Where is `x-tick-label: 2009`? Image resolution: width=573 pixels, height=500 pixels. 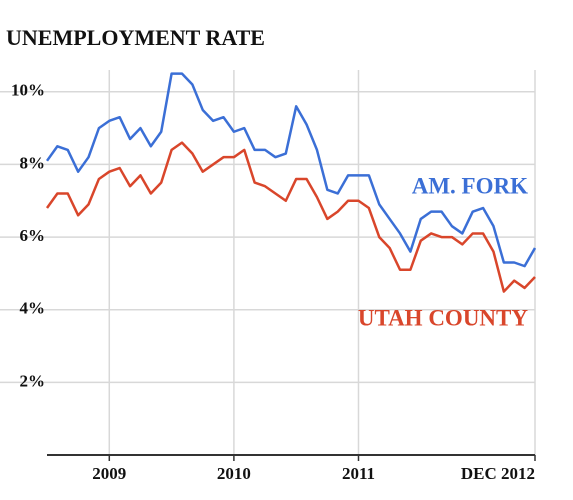
x-tick-label: 2009 is located at coordinates (109, 473).